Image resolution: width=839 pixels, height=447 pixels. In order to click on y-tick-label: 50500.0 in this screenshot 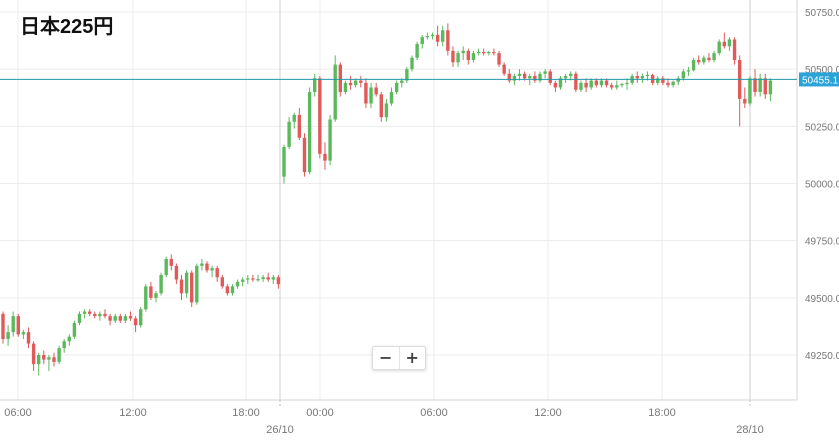, I will do `click(822, 70)`.